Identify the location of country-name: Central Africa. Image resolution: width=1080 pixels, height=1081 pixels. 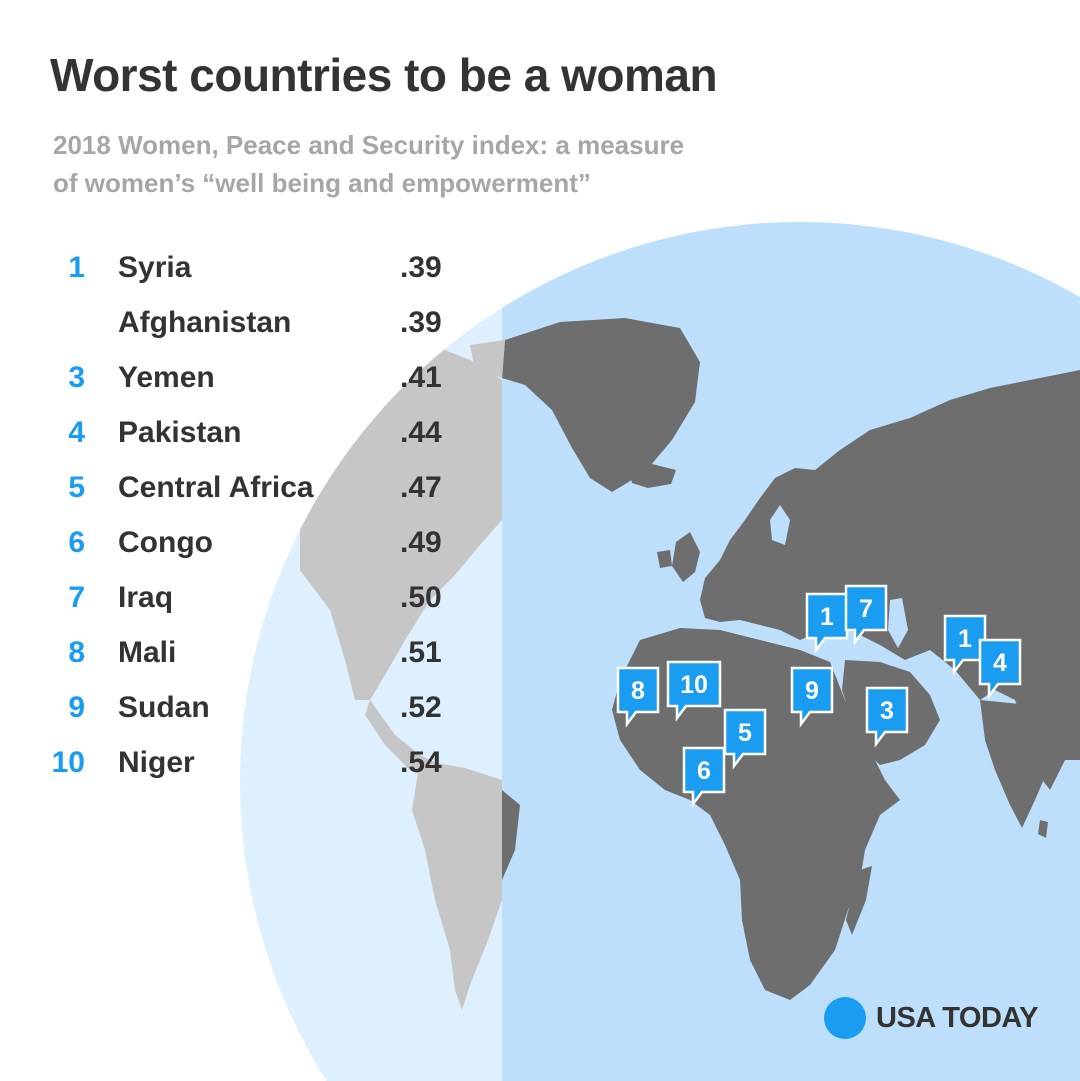
(216, 487).